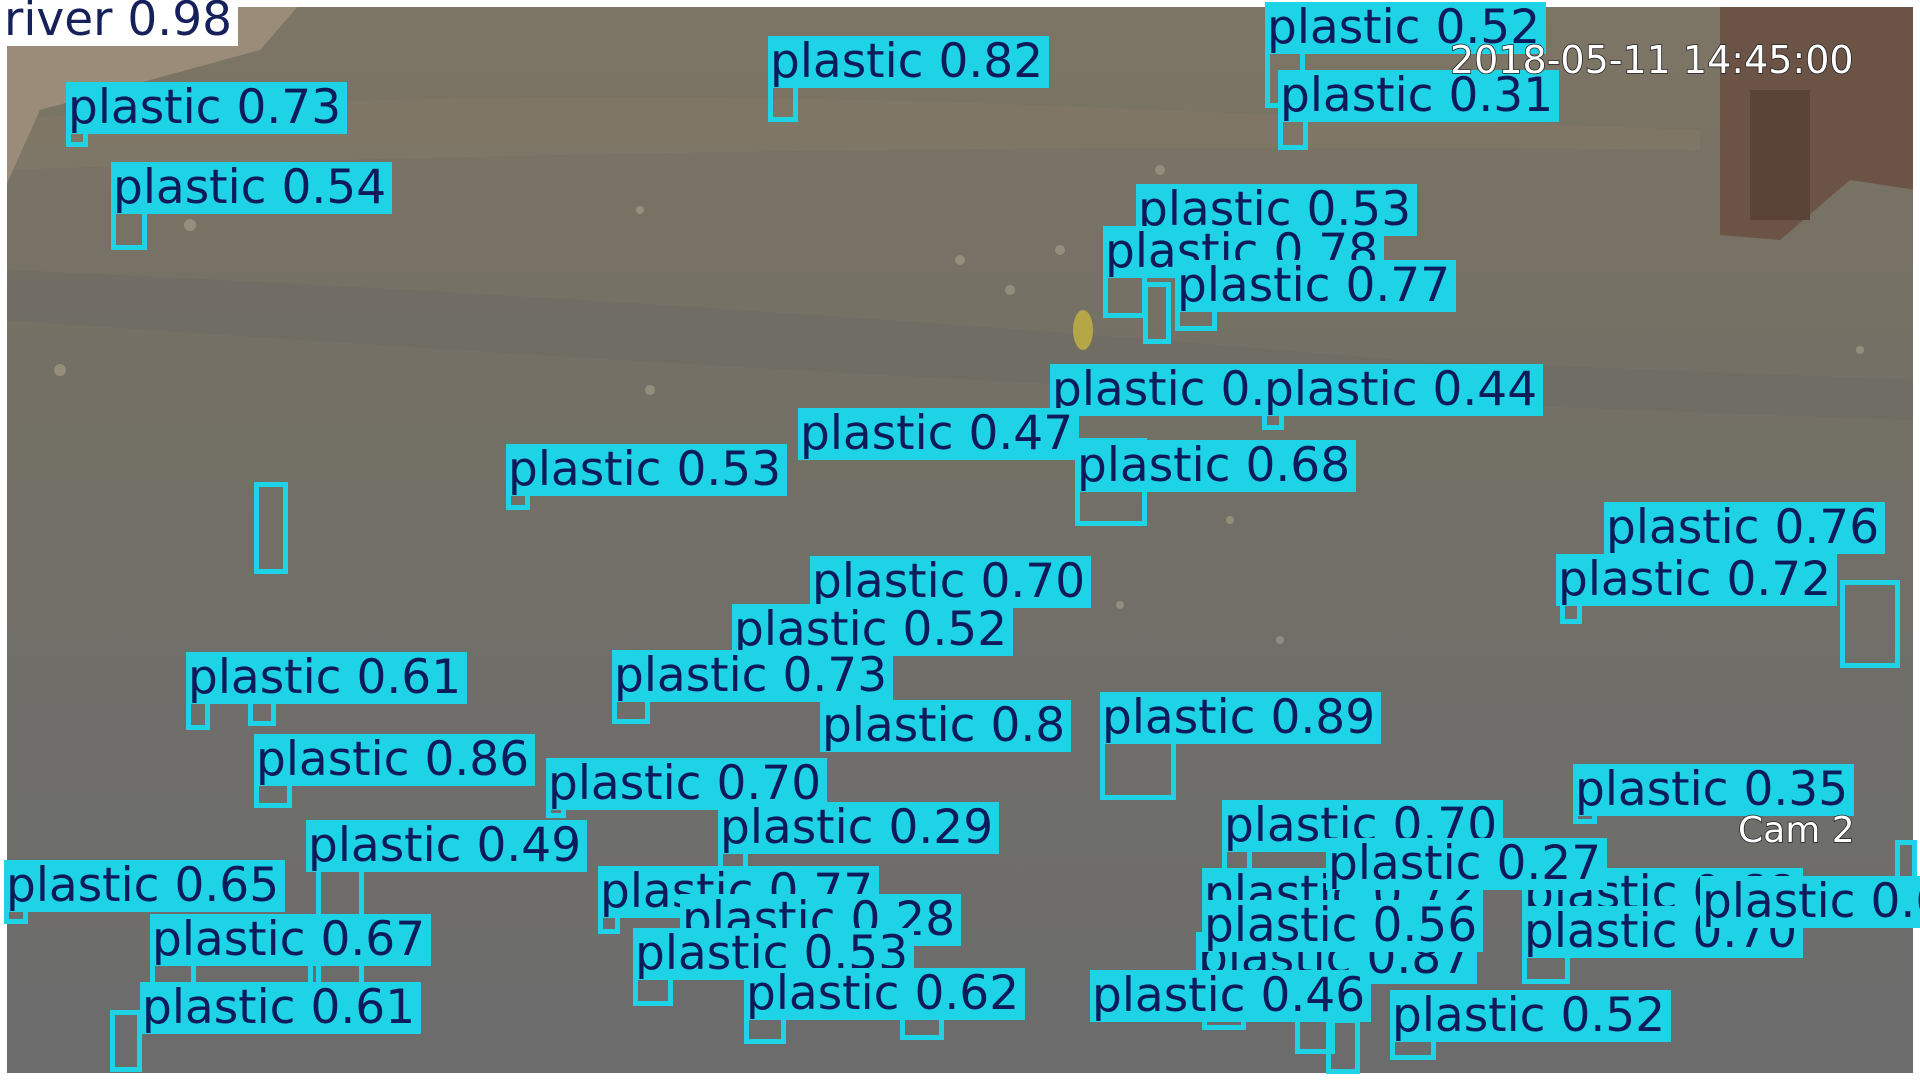 This screenshot has height=1080, width=1920. Describe the element at coordinates (1343, 926) in the screenshot. I see `detection-label: plastic 0.56` at that location.